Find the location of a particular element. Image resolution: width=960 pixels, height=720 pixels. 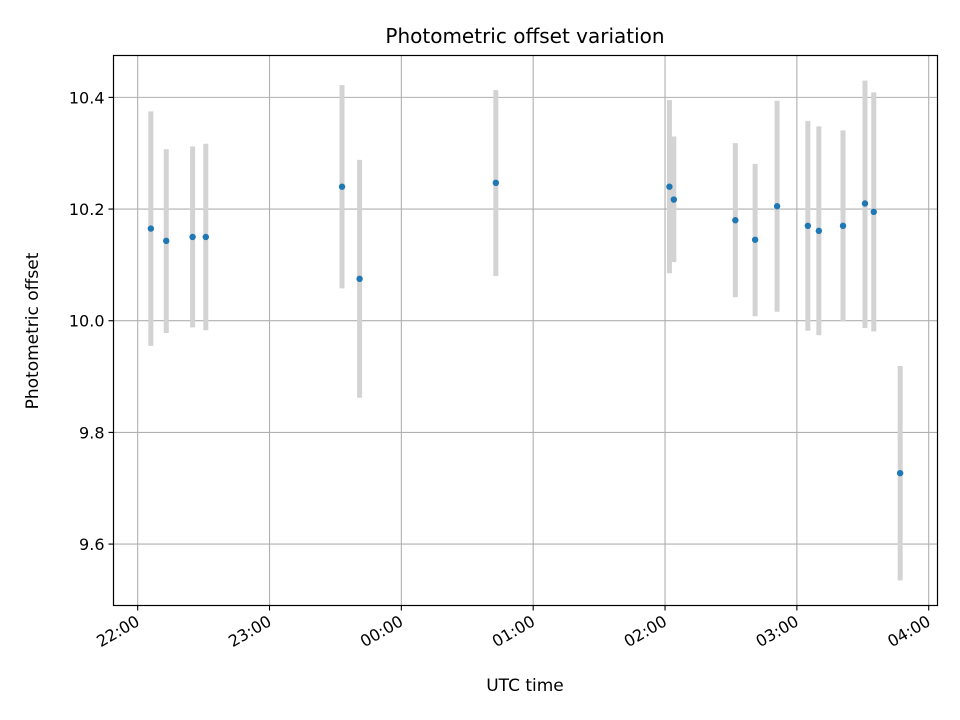

y-tick-label: 10.4 is located at coordinates (87, 97).